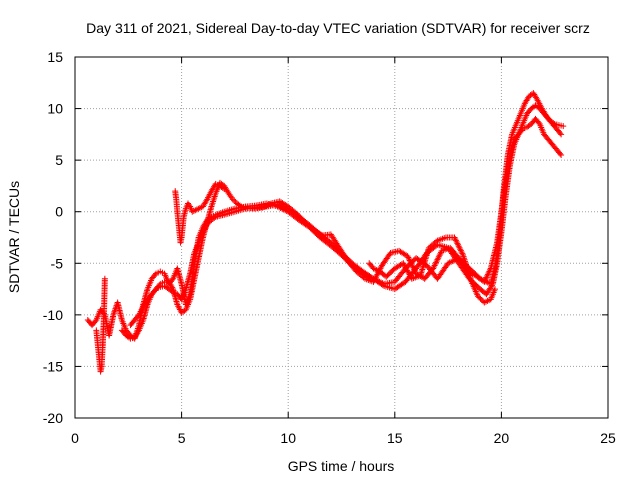 The width and height of the screenshot is (640, 480). Describe the element at coordinates (55, 109) in the screenshot. I see `y-tick-label: 10` at that location.